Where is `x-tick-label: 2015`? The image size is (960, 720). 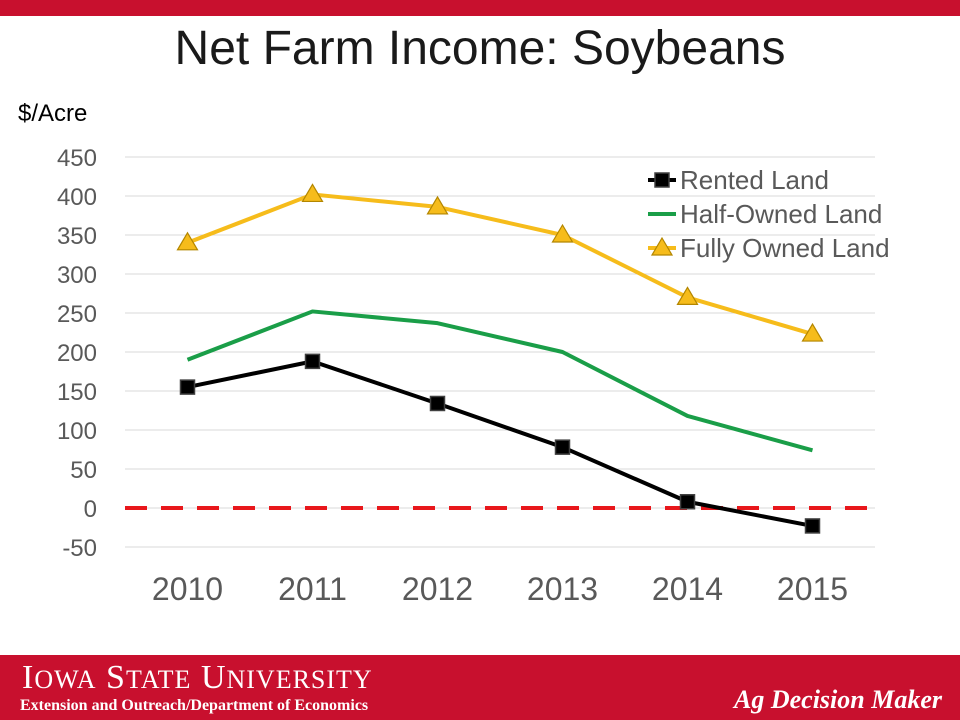
x-tick-label: 2015 is located at coordinates (812, 589).